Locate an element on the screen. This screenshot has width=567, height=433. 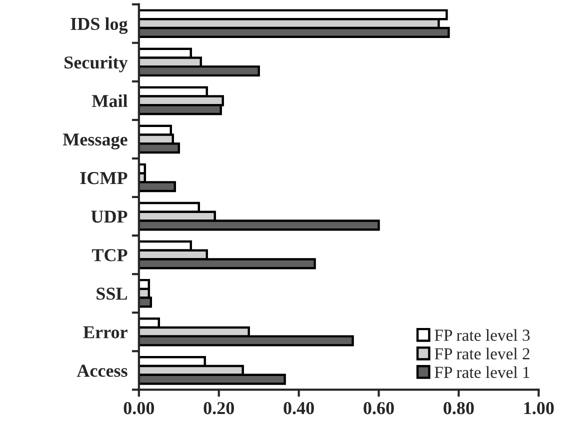
x-tick-label: 0.40 is located at coordinates (299, 408).